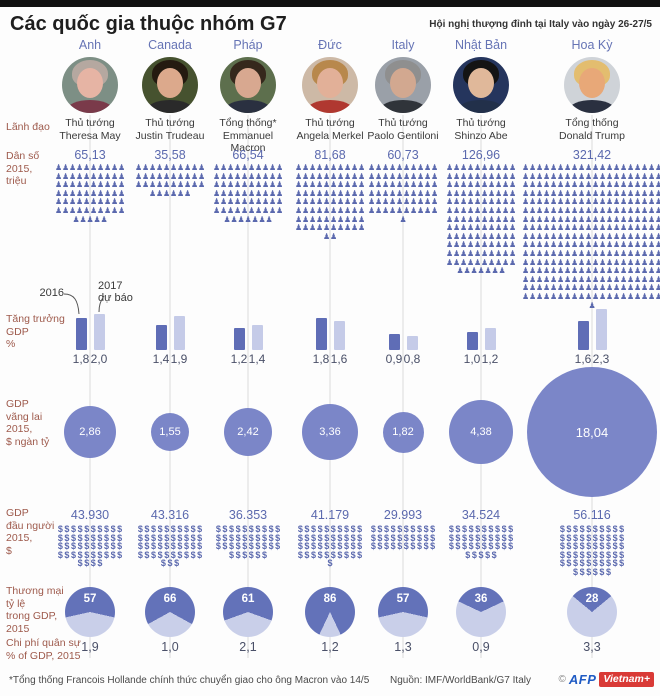  What do you see at coordinates (403, 599) in the screenshot?
I see `trade-share-value: 57` at bounding box center [403, 599].